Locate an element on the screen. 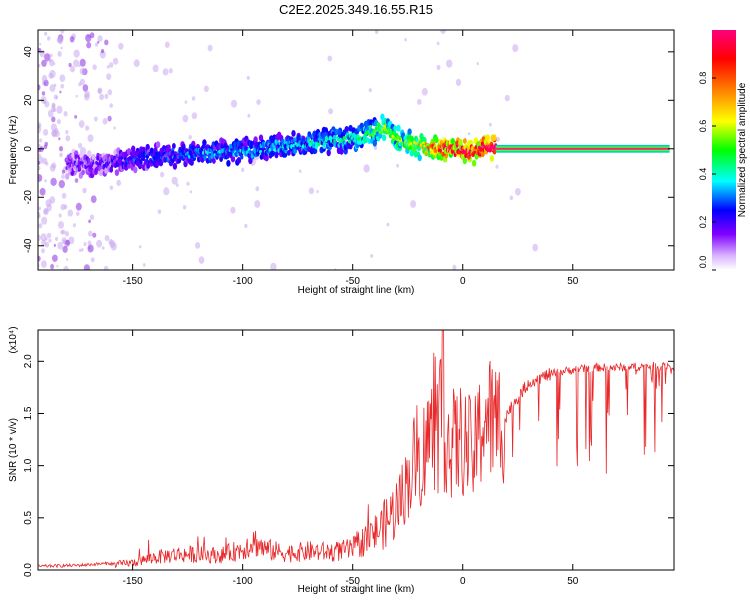  y-tick-label: 1.5 is located at coordinates (28, 413).